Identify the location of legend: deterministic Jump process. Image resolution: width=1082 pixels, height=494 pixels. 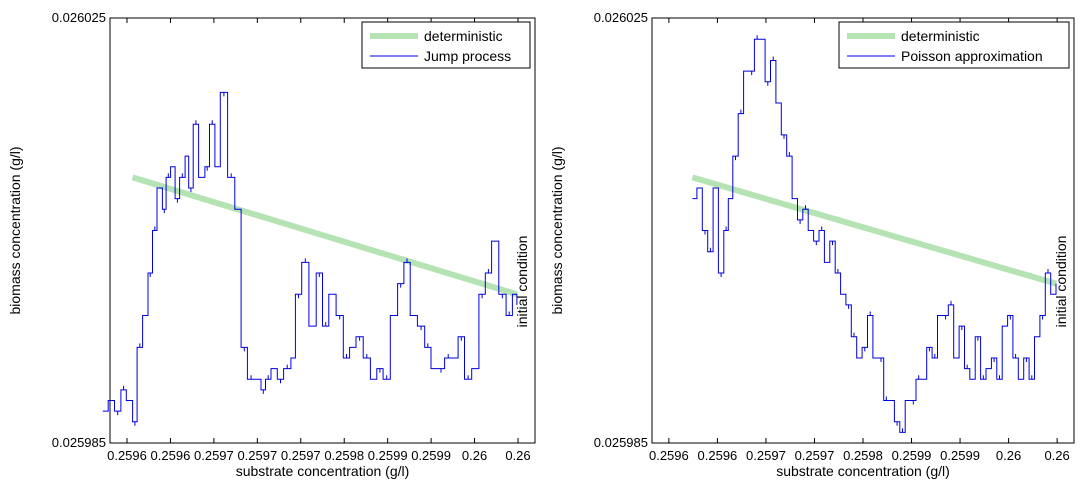
(446, 45).